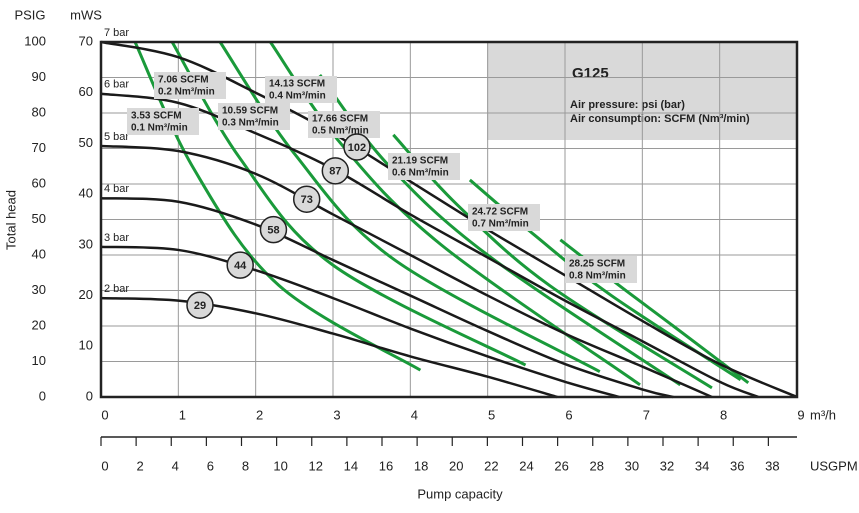 The width and height of the screenshot is (859, 513). I want to click on speed-label: 44, so click(240, 266).